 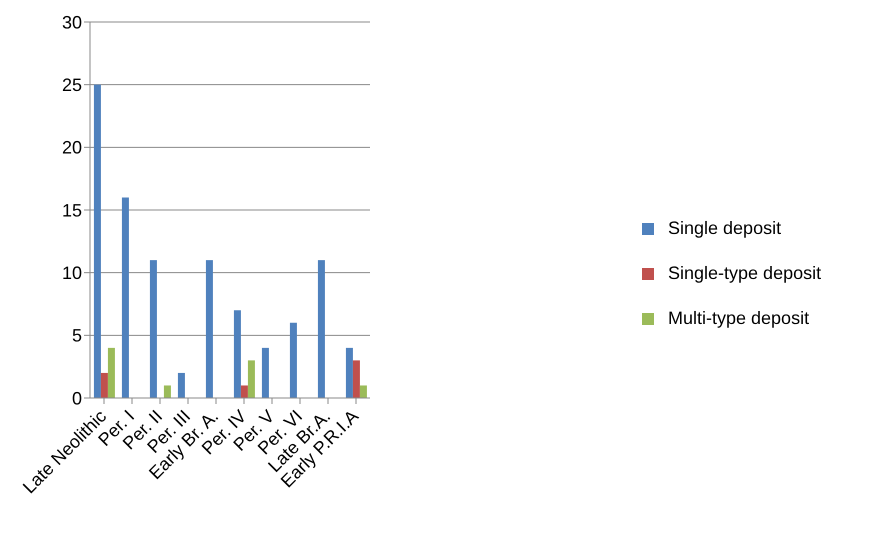 I want to click on legend-label: Multi-type deposit, so click(x=739, y=318).